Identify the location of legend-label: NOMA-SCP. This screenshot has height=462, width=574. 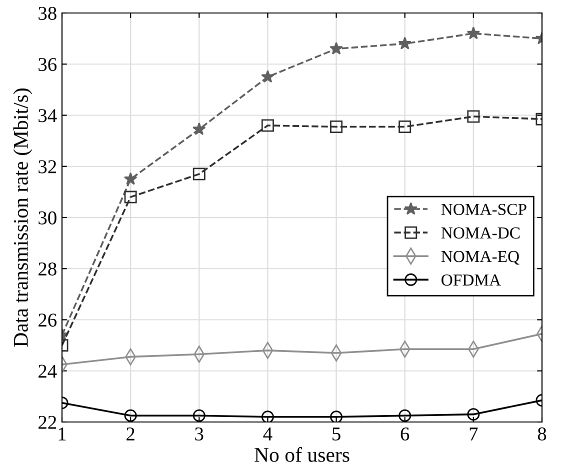
(483, 210).